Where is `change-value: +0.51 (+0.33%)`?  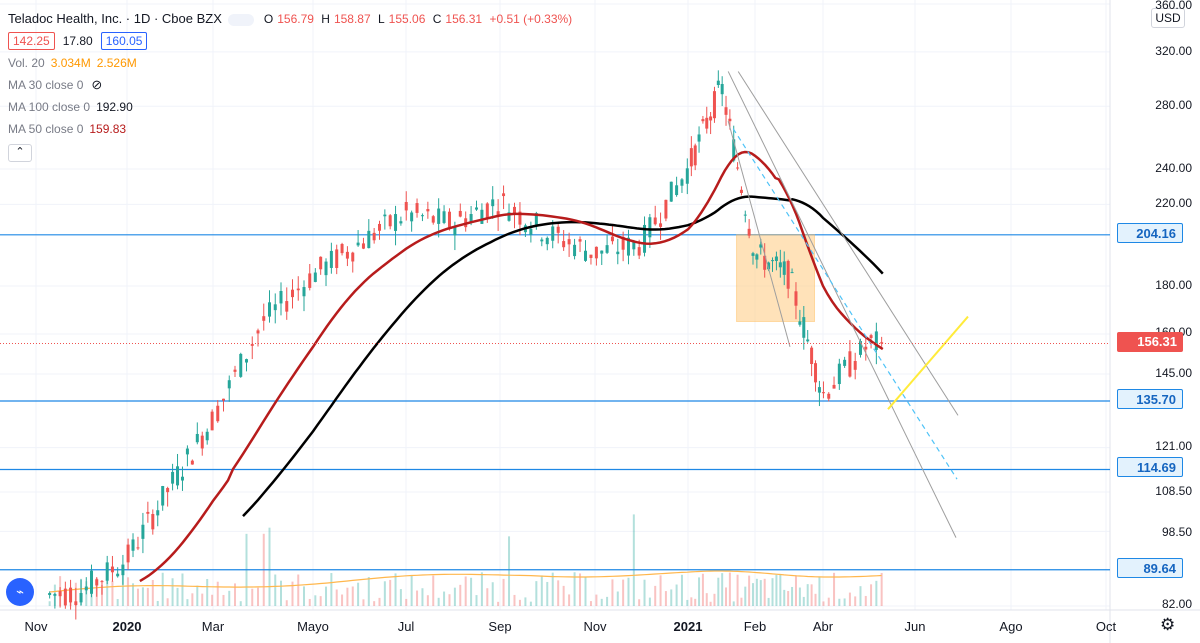
change-value: +0.51 (+0.33%) is located at coordinates (531, 19).